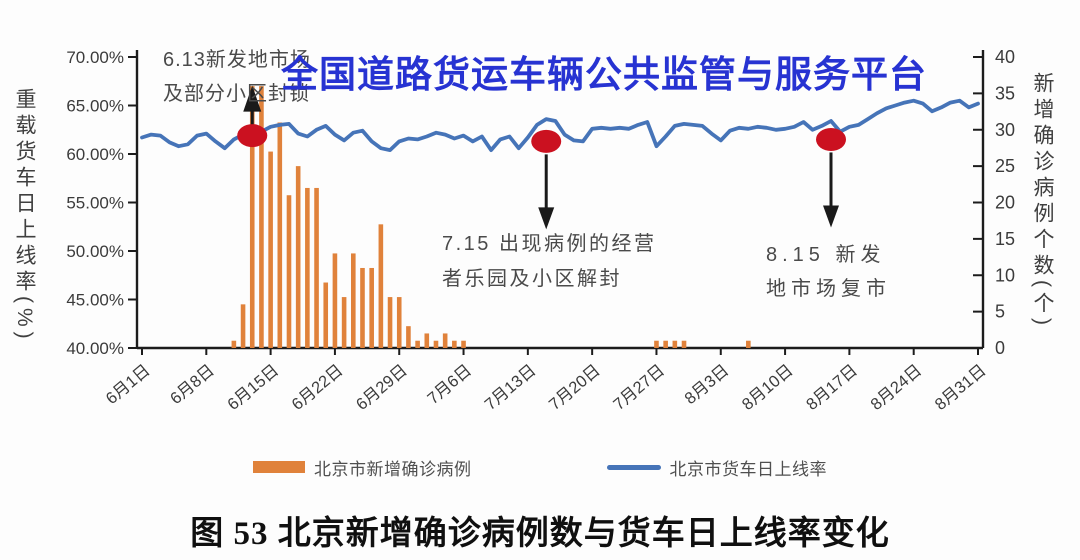 The height and width of the screenshot is (560, 1080). I want to click on x-tick-label: 8月3日, so click(706, 384).